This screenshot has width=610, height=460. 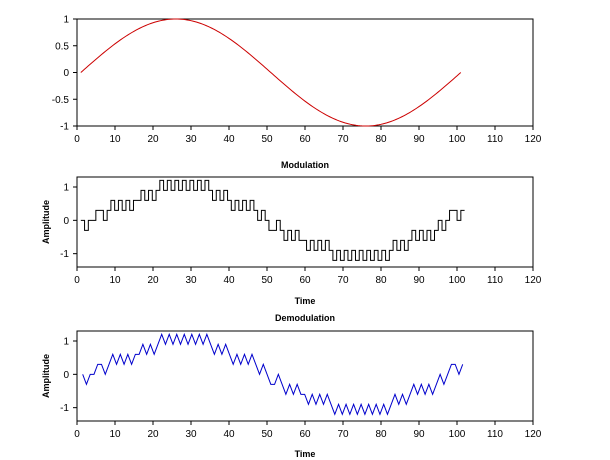 I want to click on y-tick-label: -0.5, so click(x=61, y=100).